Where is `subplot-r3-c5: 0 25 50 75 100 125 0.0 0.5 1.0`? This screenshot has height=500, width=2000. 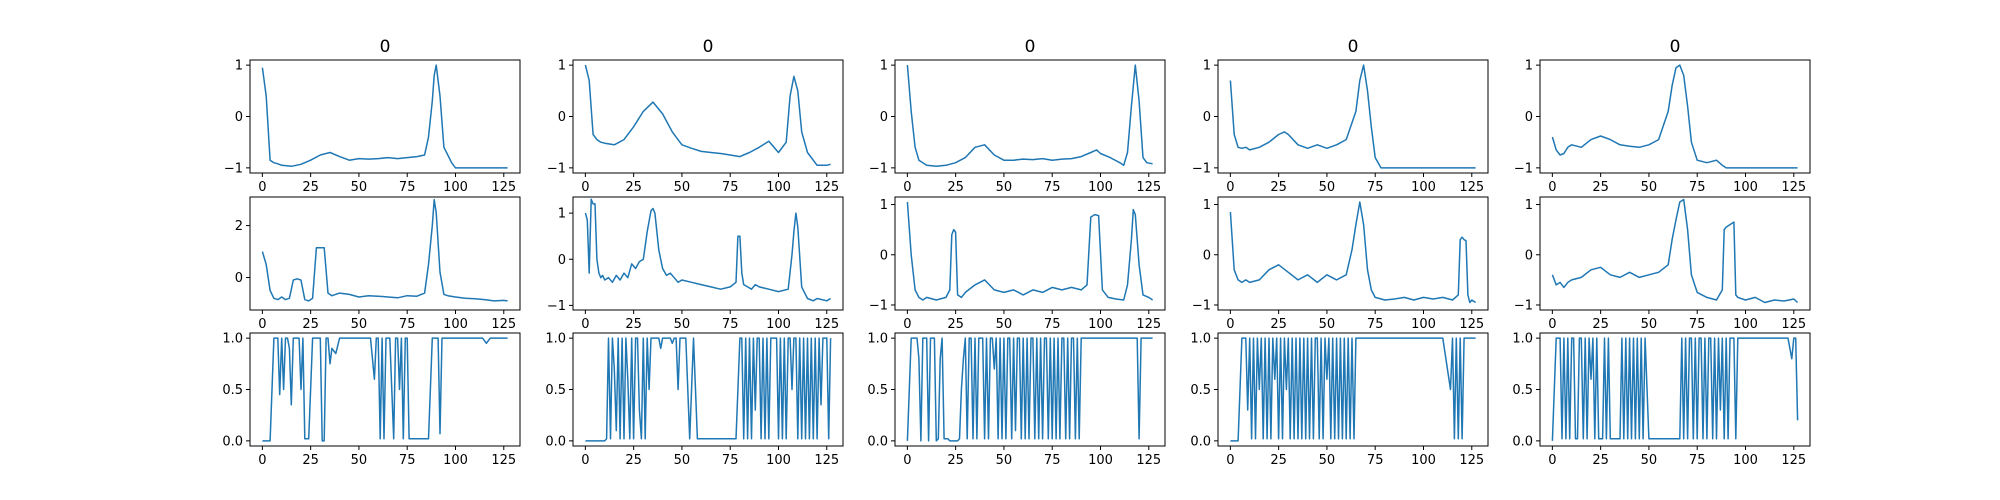 subplot-r3-c5: 0 25 50 75 100 125 0.0 0.5 1.0 is located at coordinates (1661, 400).